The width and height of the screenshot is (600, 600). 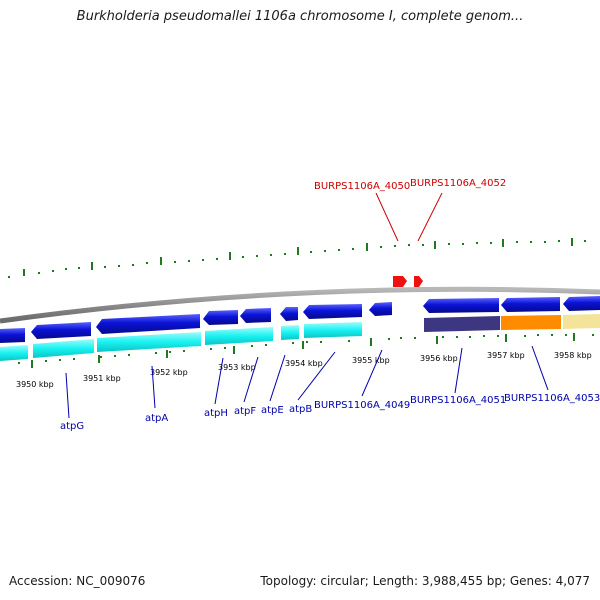 What do you see at coordinates (72, 426) in the screenshot?
I see `gene-label-atpG: atpG` at bounding box center [72, 426].